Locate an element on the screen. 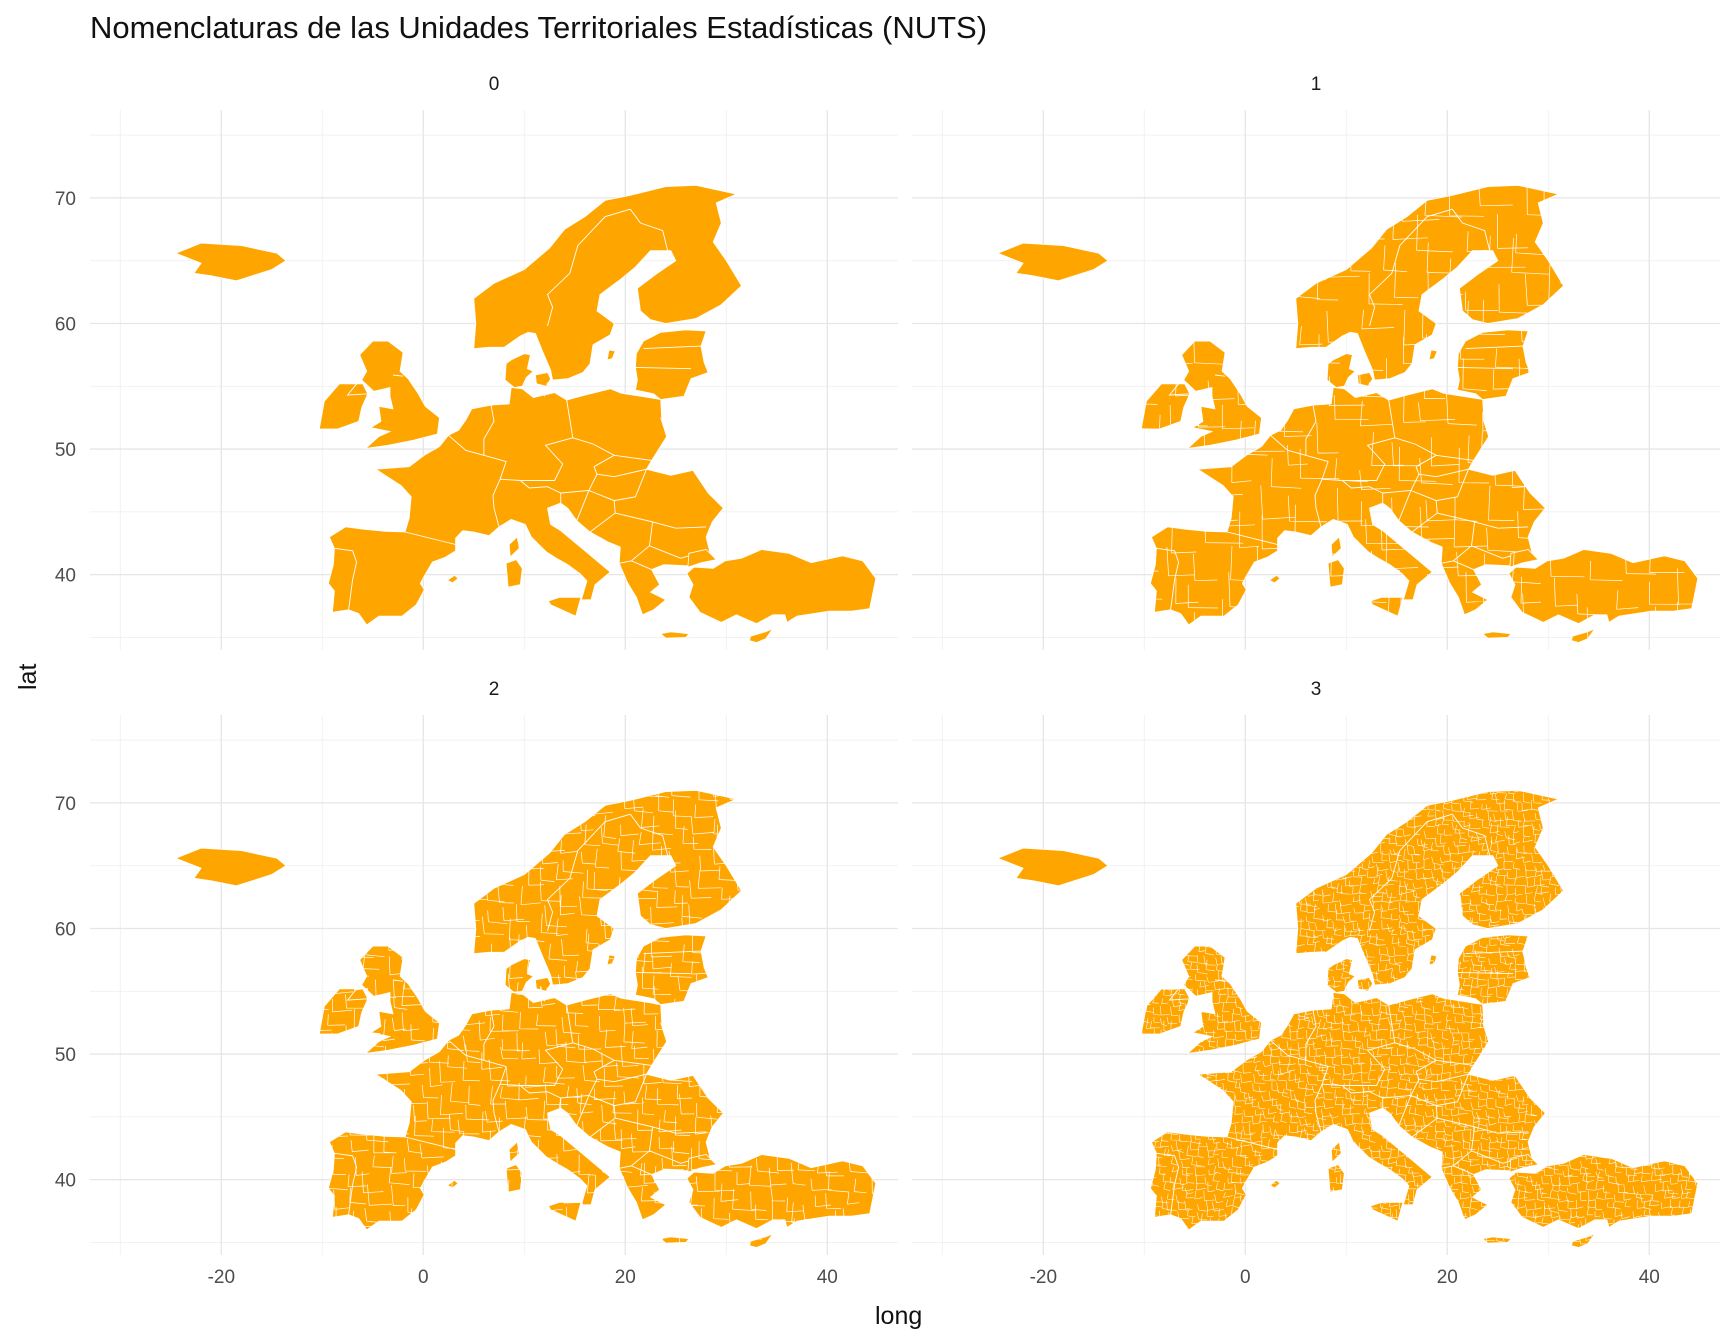  land-ireland is located at coordinates (1165, 406).